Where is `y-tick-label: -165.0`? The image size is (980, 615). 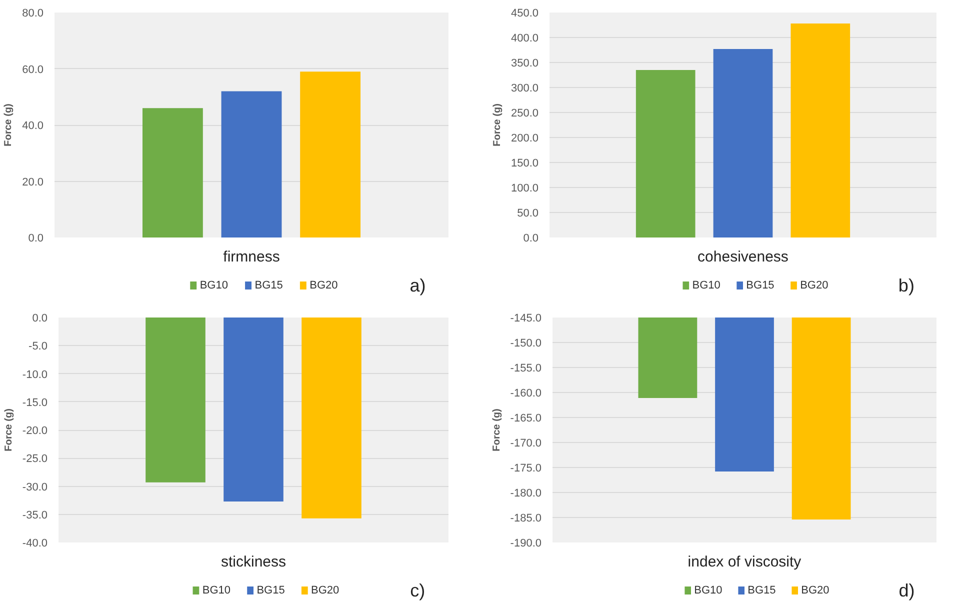
y-tick-label: -165.0 is located at coordinates (526, 418).